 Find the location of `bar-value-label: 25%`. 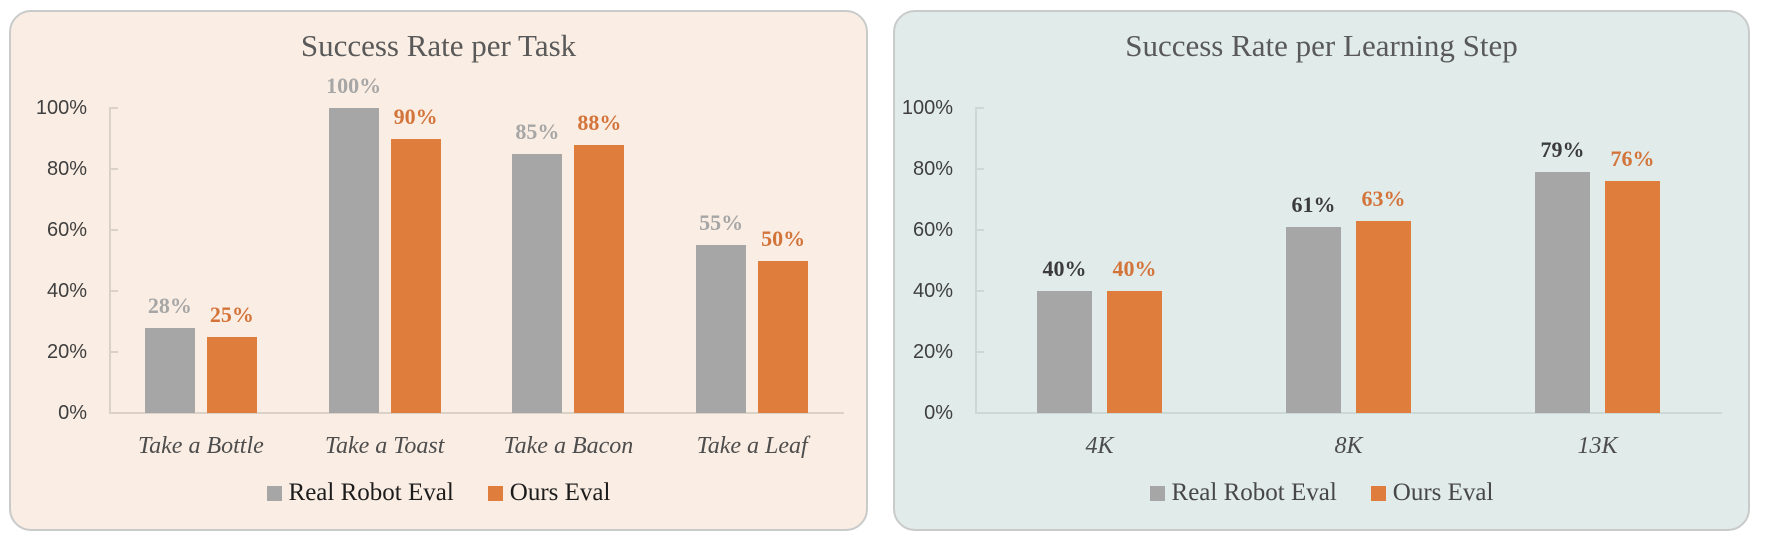

bar-value-label: 25% is located at coordinates (231, 314).